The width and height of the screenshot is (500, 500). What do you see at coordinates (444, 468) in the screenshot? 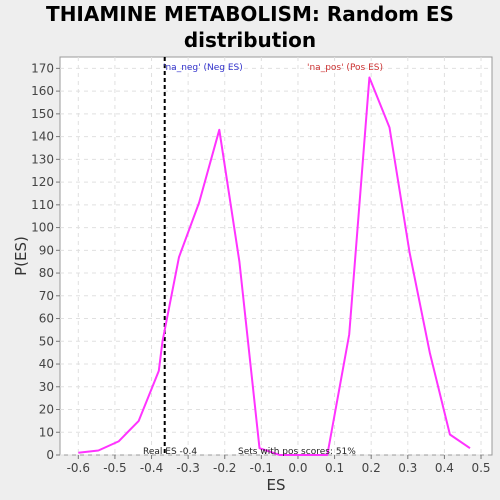
I see `x-tick-label: 0.4` at bounding box center [444, 468].